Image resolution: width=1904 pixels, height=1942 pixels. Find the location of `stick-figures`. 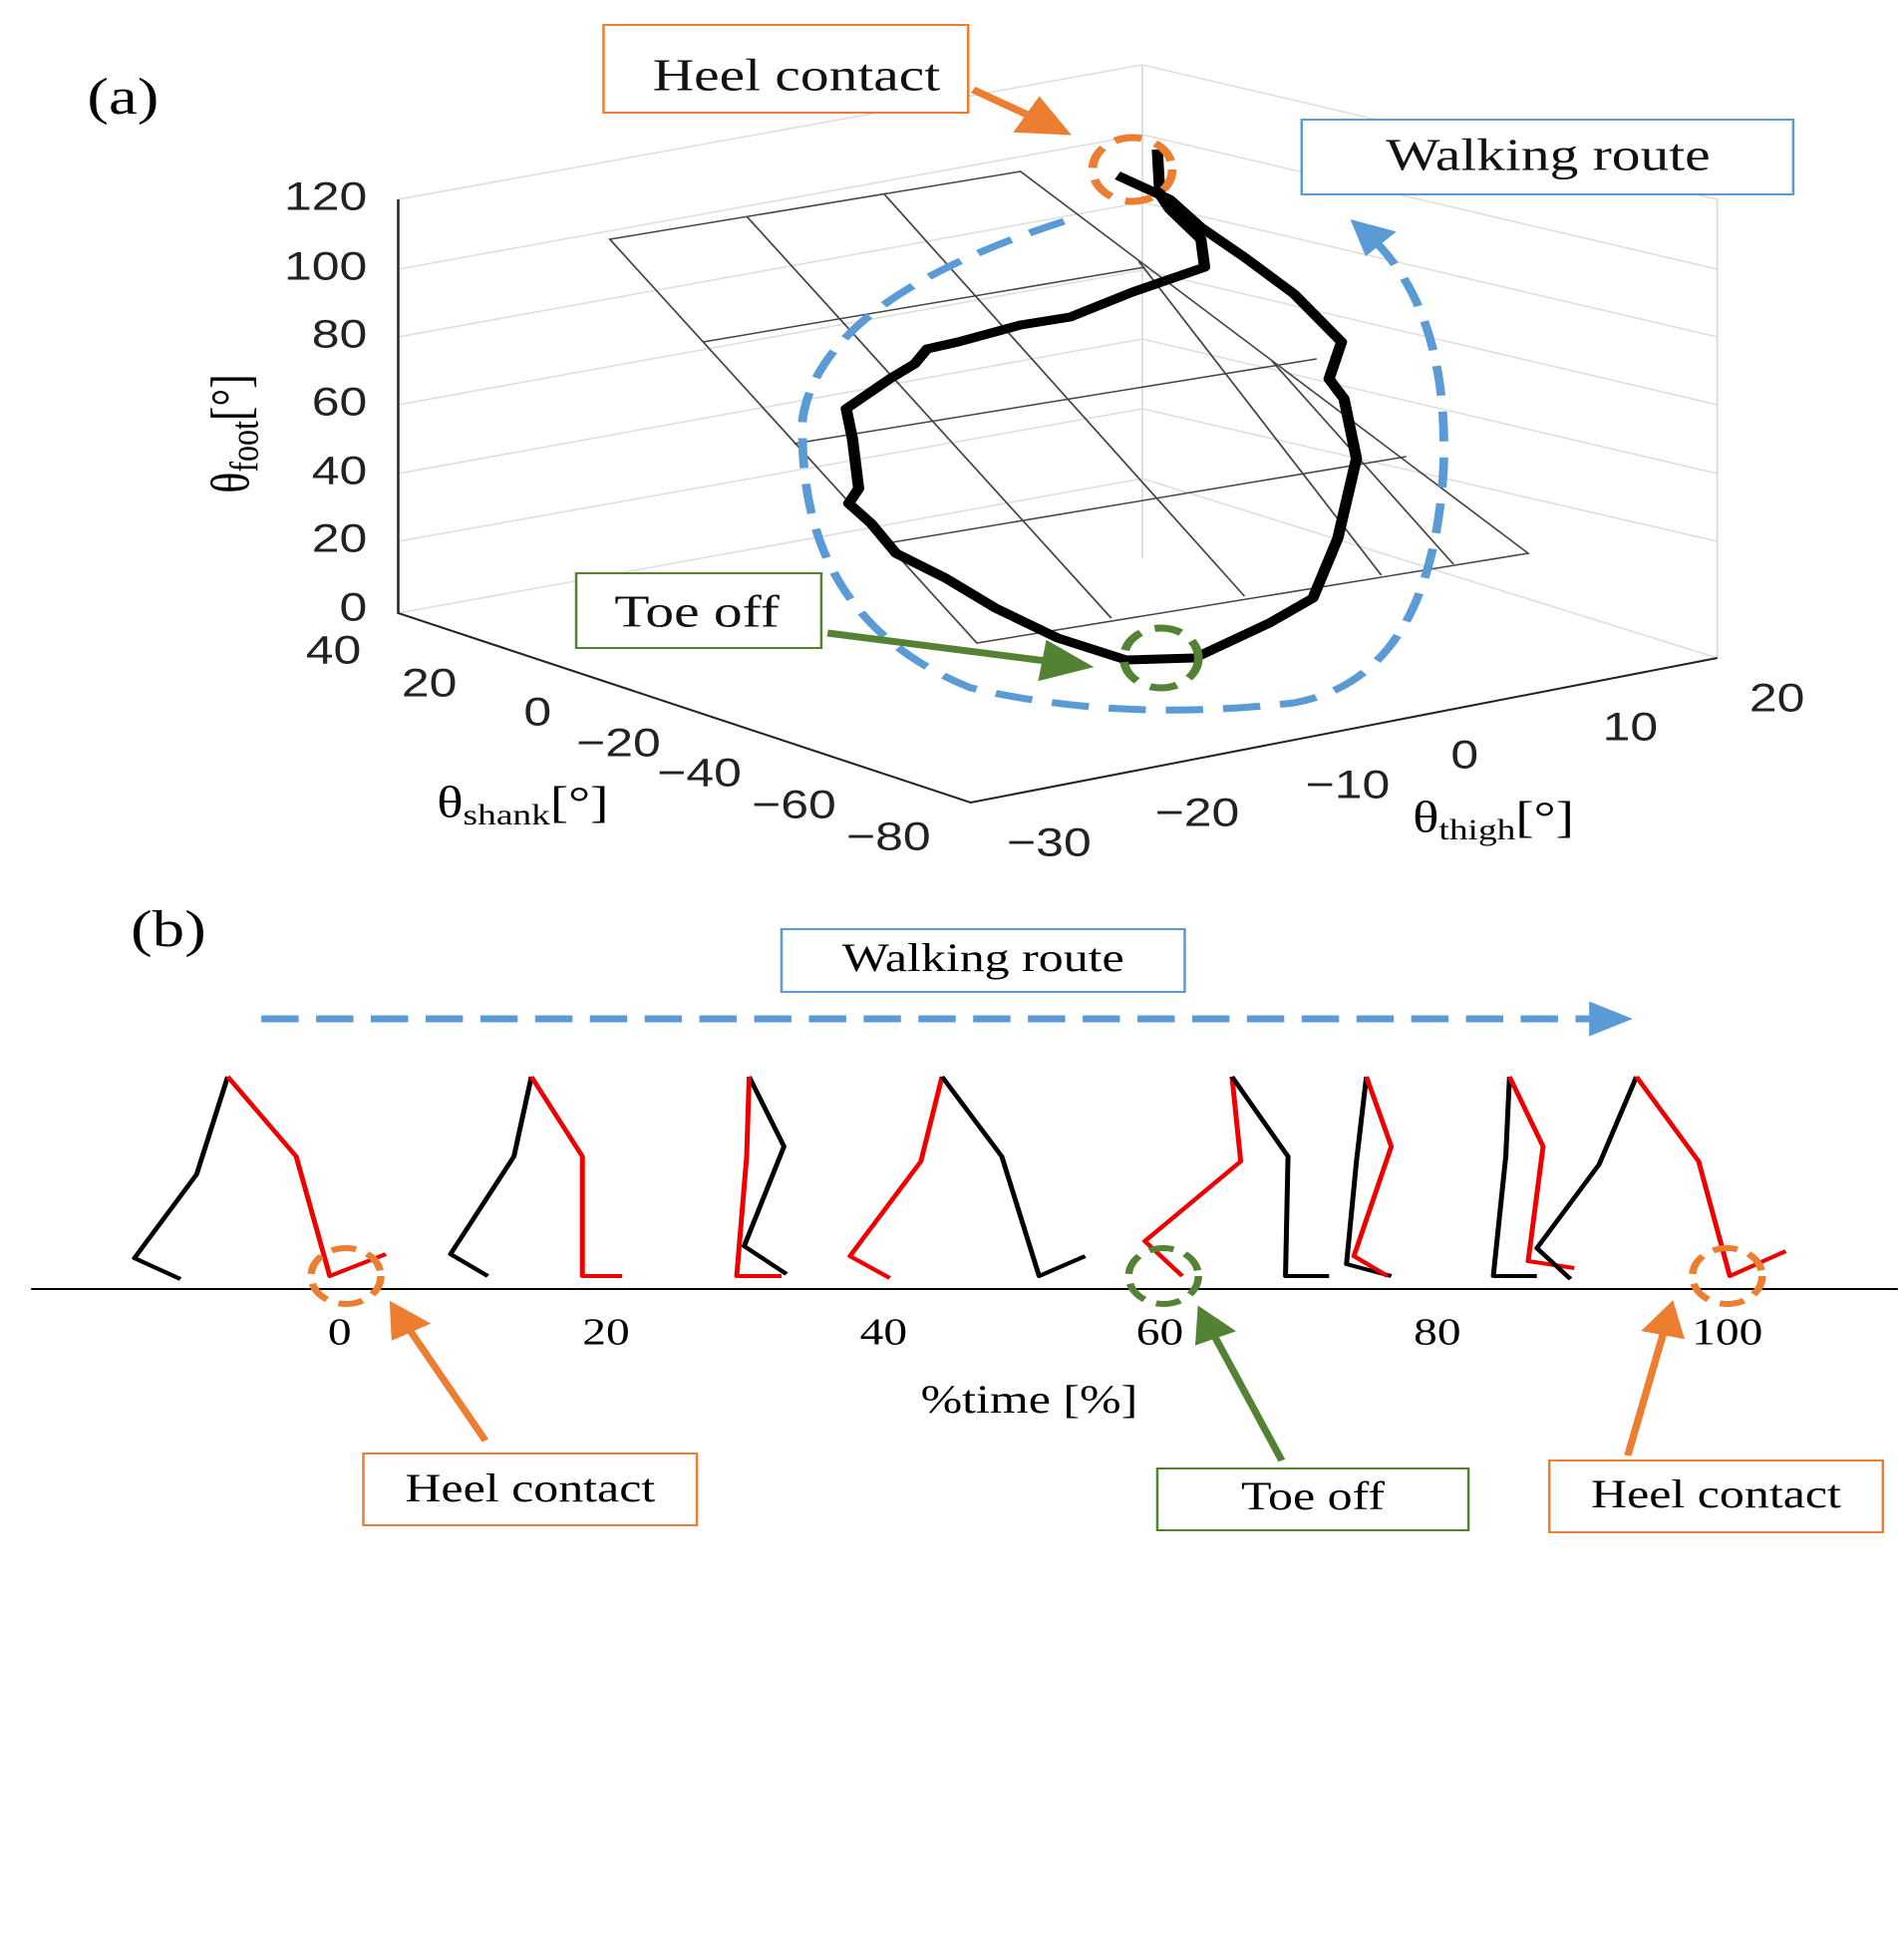

stick-figures is located at coordinates (959, 1178).